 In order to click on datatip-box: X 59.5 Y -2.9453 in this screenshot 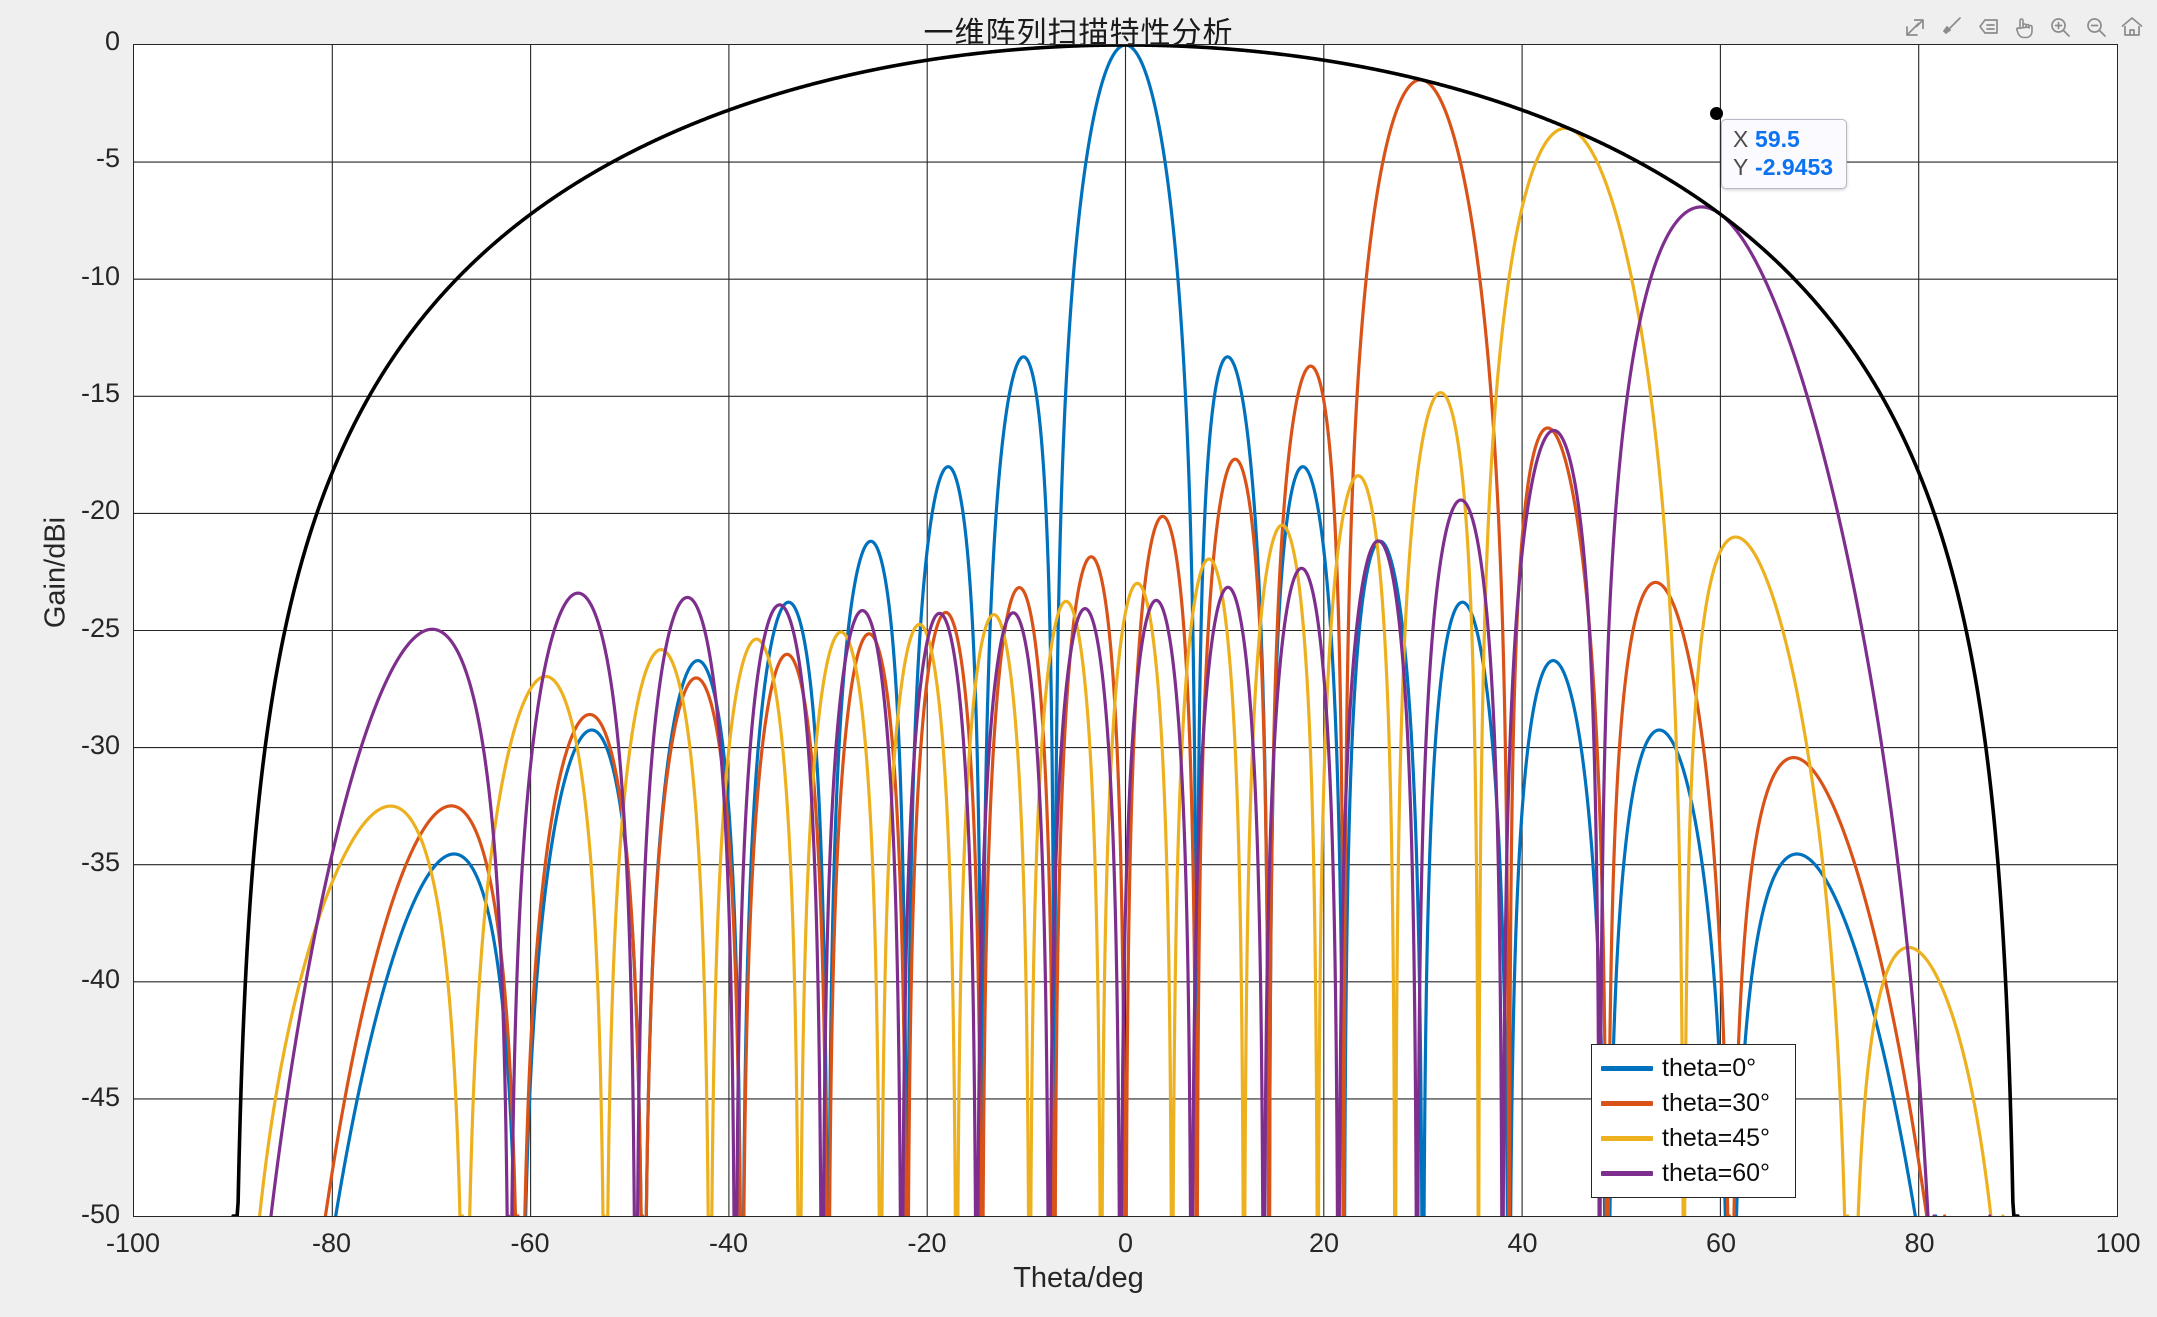, I will do `click(1784, 154)`.